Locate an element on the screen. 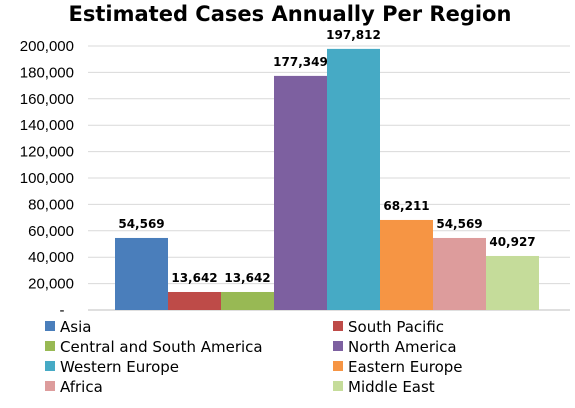  legend-label: North America is located at coordinates (402, 347).